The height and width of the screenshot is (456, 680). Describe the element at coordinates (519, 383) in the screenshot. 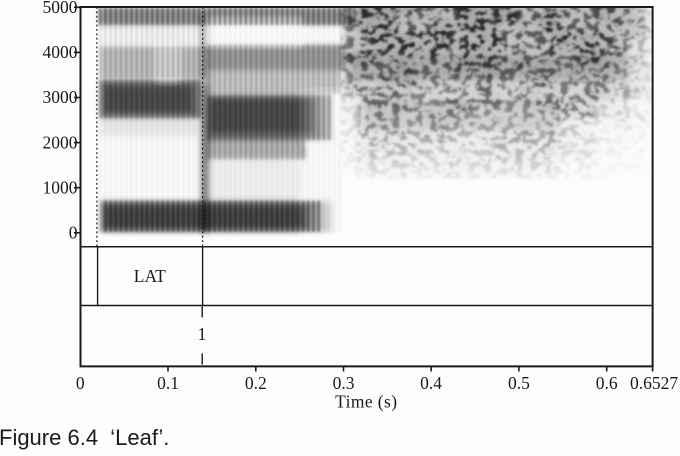

I see `svg-text: 0.5` at that location.